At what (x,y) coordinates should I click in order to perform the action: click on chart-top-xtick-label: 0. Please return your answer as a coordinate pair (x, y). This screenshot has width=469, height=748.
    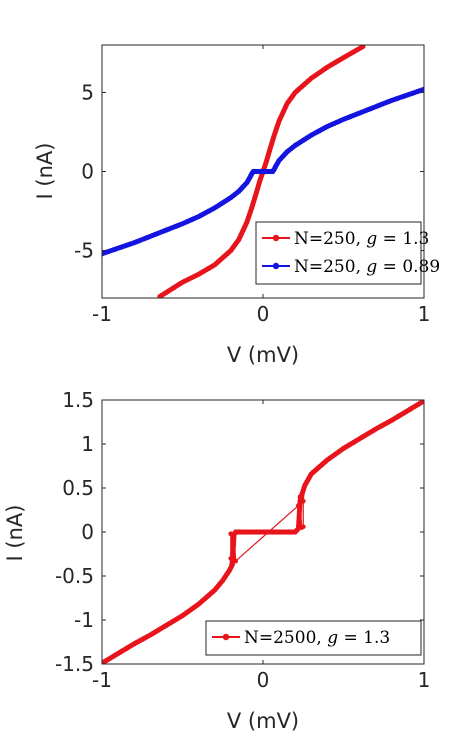
    Looking at the image, I should click on (263, 314).